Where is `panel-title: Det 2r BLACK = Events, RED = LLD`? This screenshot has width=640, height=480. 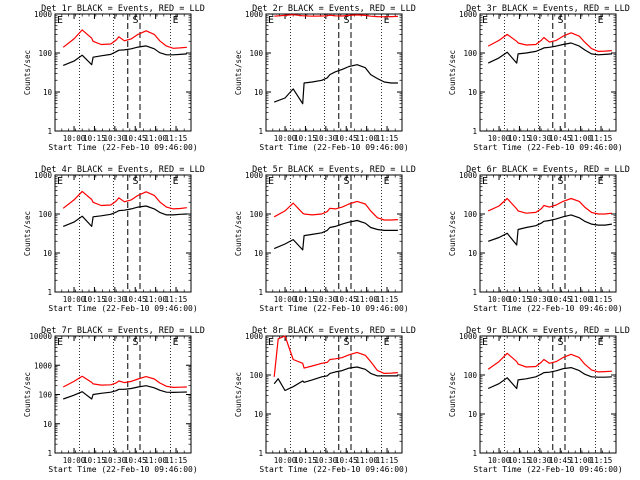 panel-title: Det 2r BLACK = Events, RED = LLD is located at coordinates (334, 9).